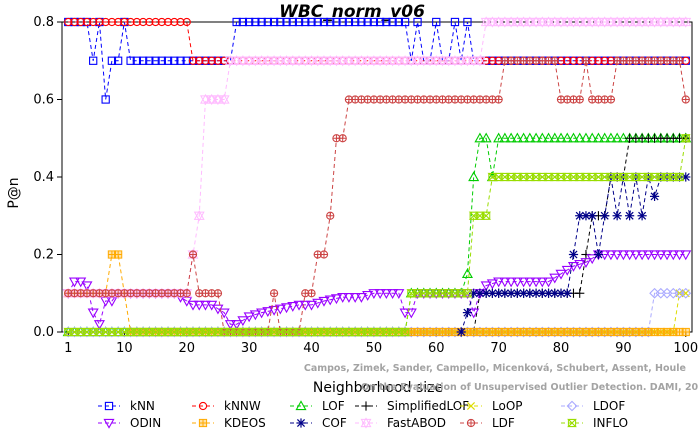 This screenshot has width=699, height=434. What do you see at coordinates (333, 406) in the screenshot?
I see `legend-label: LOF` at bounding box center [333, 406].